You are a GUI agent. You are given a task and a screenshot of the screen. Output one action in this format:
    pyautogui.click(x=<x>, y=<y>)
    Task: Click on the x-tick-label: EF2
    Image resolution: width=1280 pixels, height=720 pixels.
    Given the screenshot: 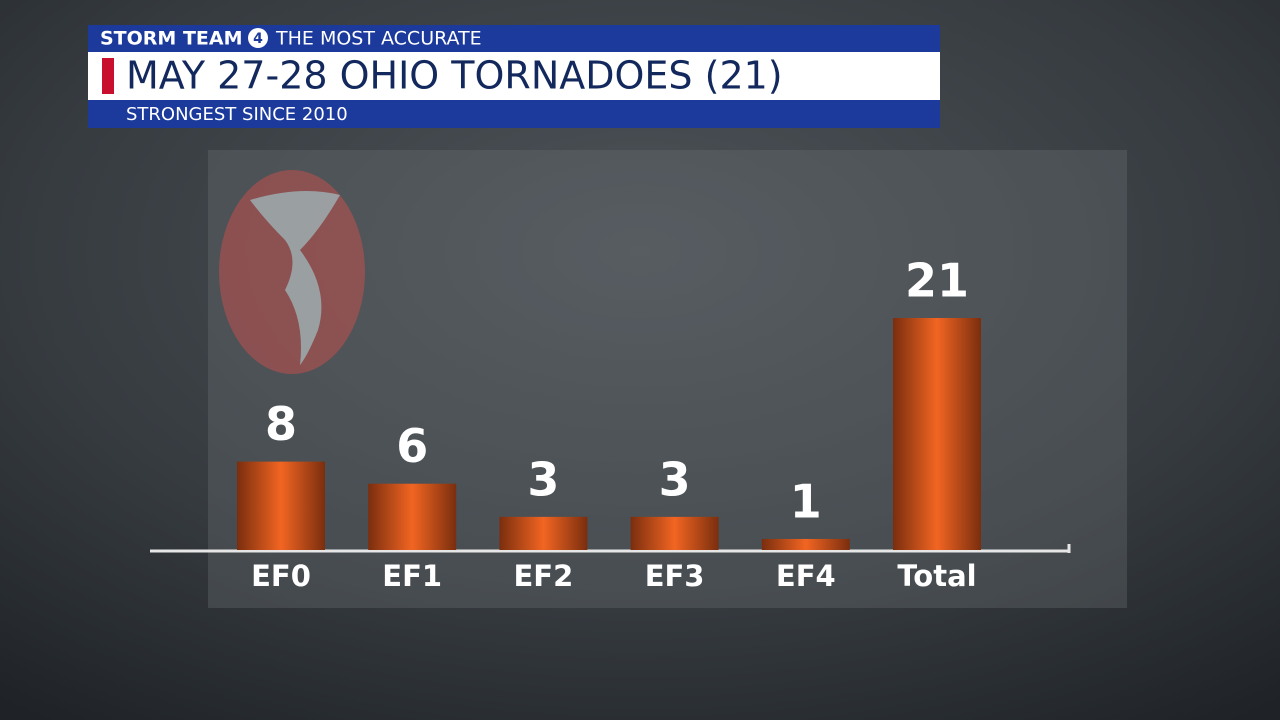 What is the action you would take?
    pyautogui.click(x=543, y=576)
    